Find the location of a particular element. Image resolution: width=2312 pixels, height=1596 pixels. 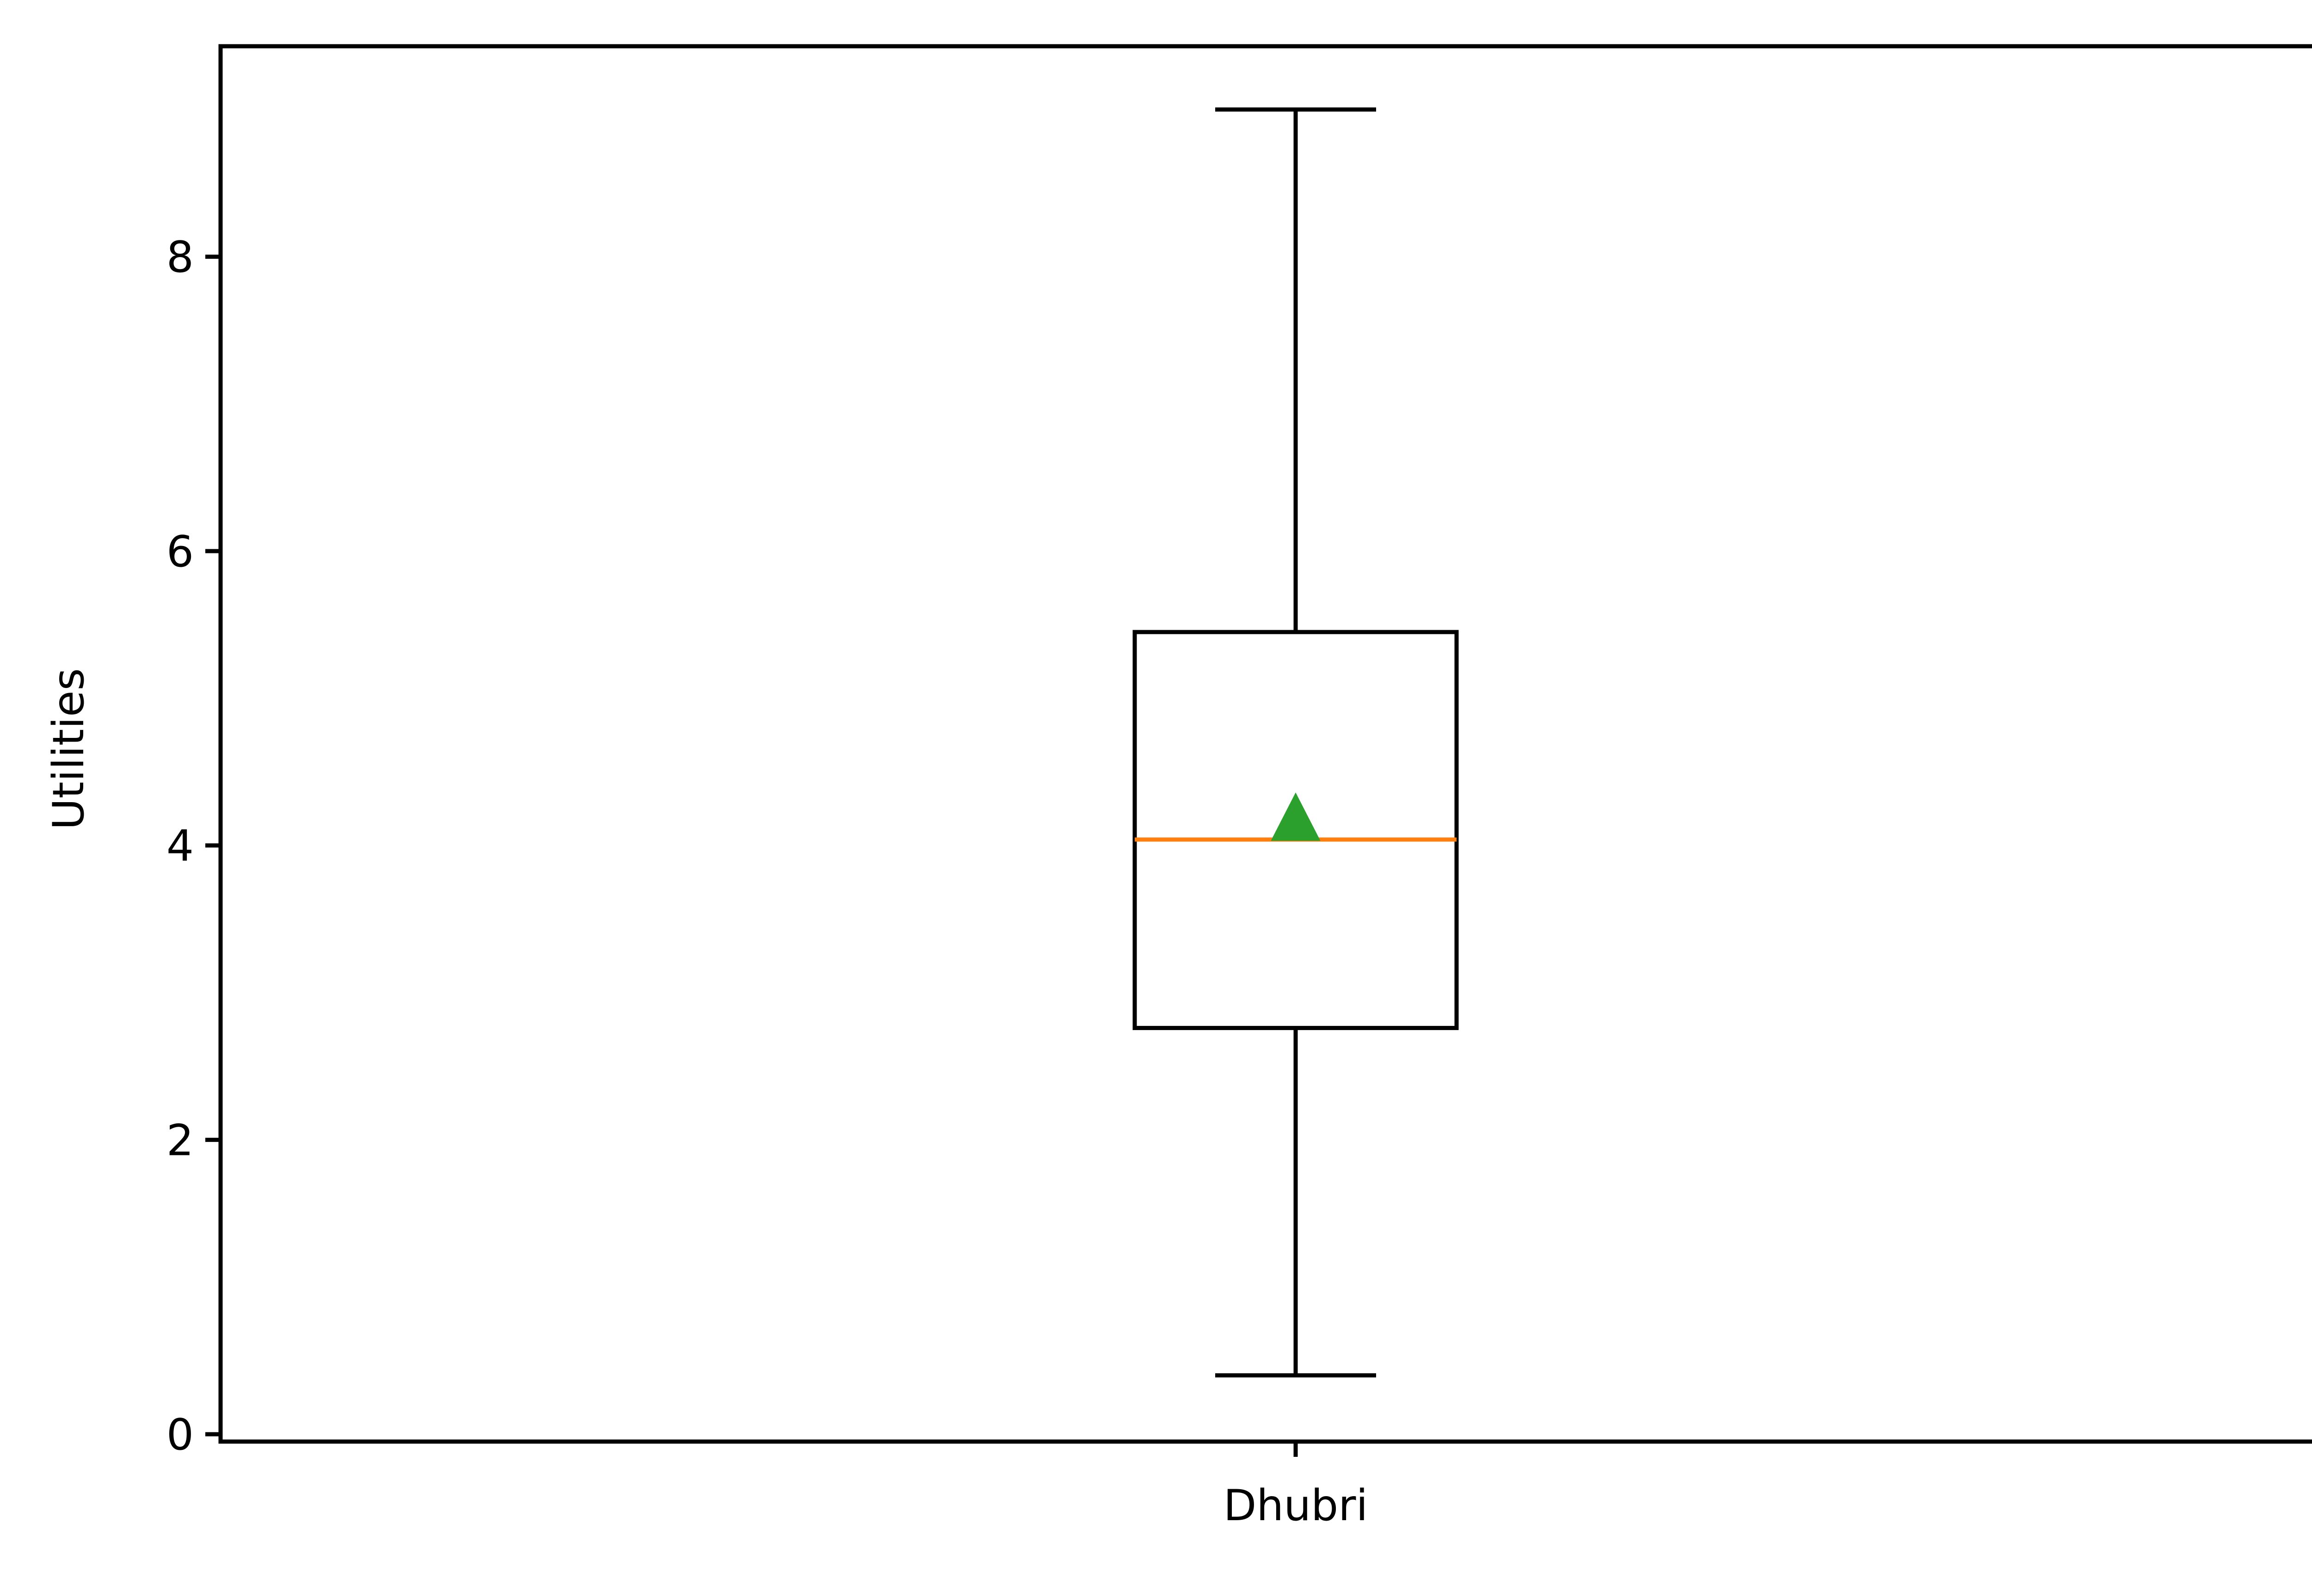

y-axis-label: Utilities is located at coordinates (68, 749).